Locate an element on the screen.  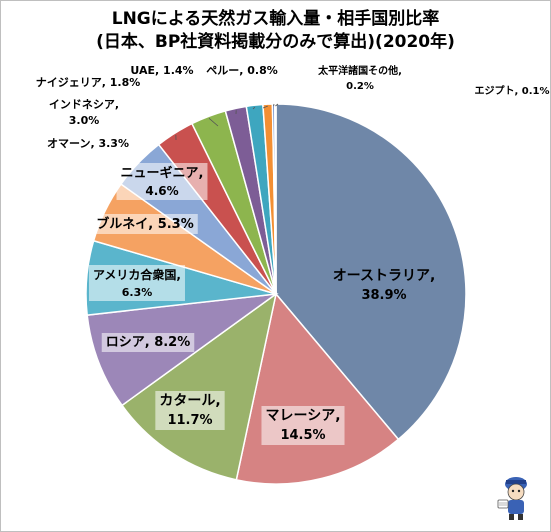
slice-label: オマーン, 3.3% is located at coordinates (88, 143).